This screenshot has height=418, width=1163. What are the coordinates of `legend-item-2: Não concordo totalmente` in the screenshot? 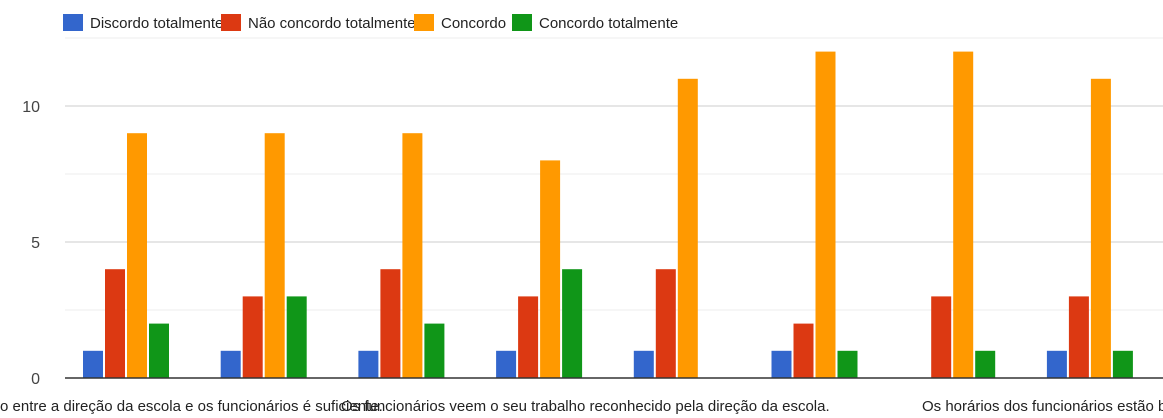 It's located at (318, 23).